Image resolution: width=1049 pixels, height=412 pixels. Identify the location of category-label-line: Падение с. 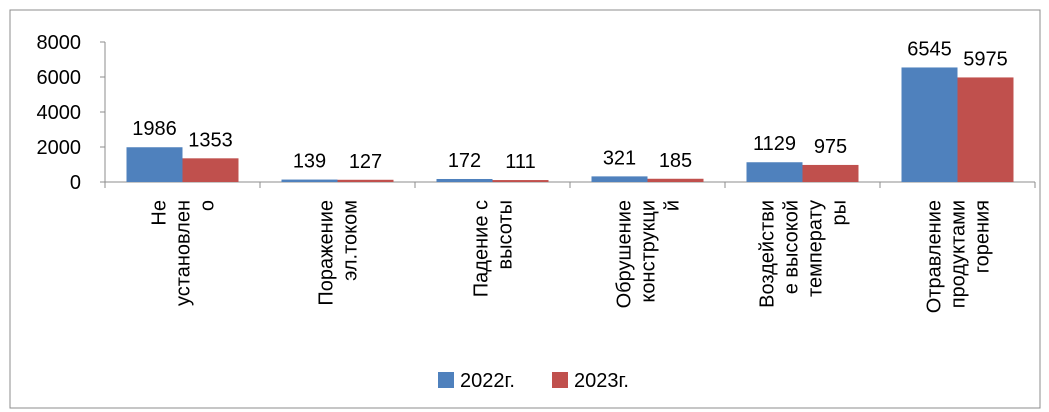
(482, 248).